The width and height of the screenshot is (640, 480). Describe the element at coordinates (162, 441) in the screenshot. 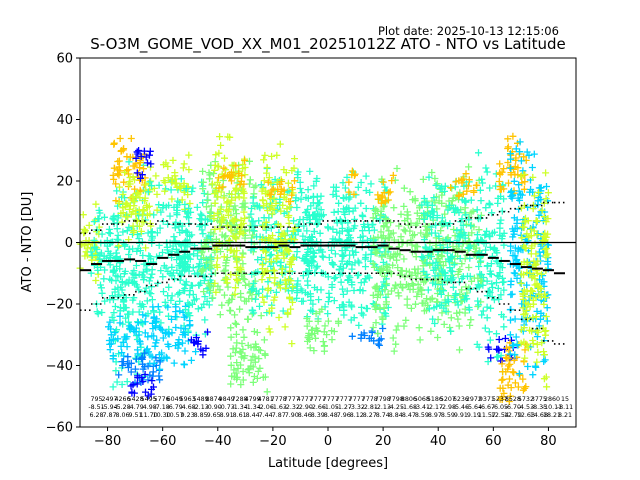

I see `x-tick-label: −60` at that location.